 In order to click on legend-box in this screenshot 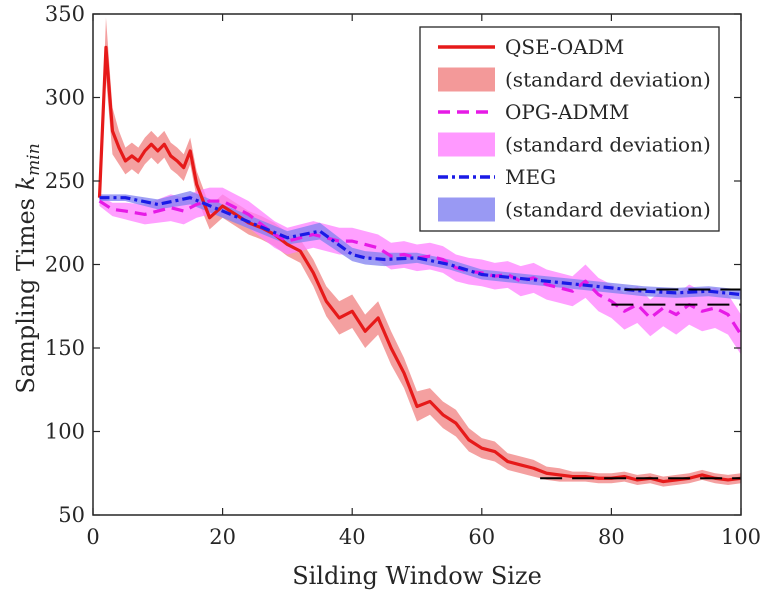, I will do `click(569, 129)`.